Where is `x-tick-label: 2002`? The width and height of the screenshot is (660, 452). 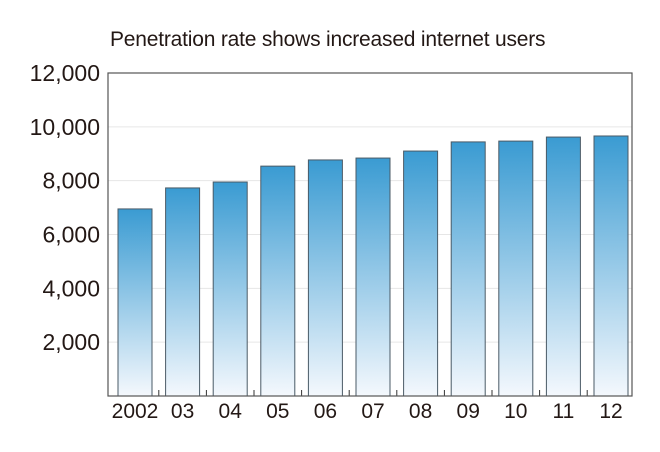
x-tick-label: 2002 is located at coordinates (135, 411).